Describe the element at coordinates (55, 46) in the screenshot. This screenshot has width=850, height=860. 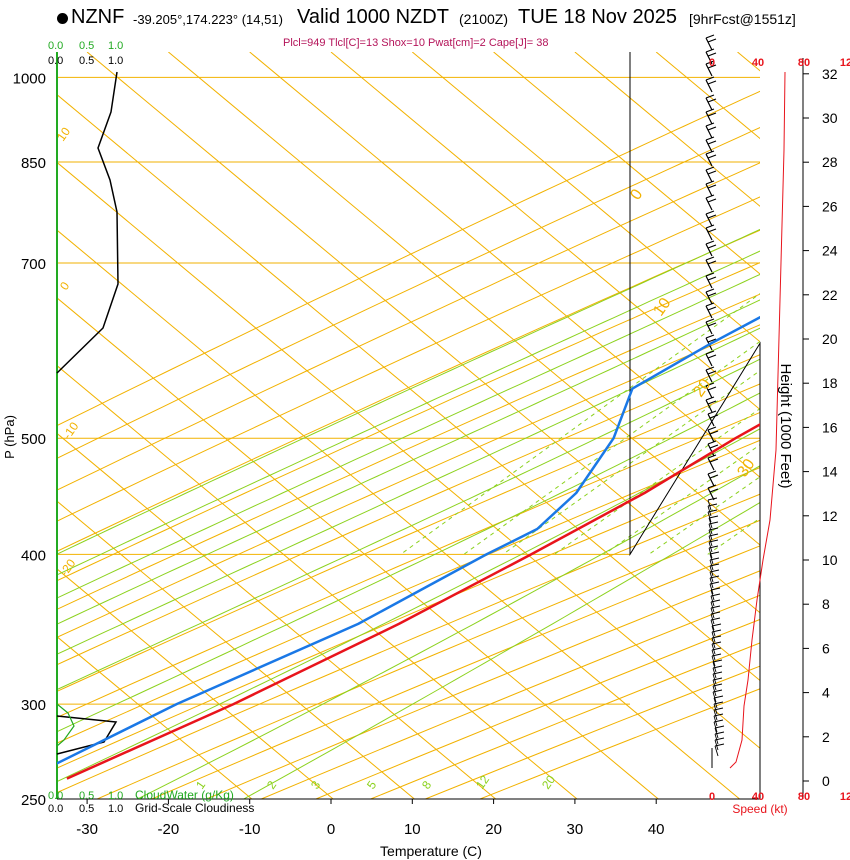
I see `cloudwater-scale-top: 0.0` at that location.